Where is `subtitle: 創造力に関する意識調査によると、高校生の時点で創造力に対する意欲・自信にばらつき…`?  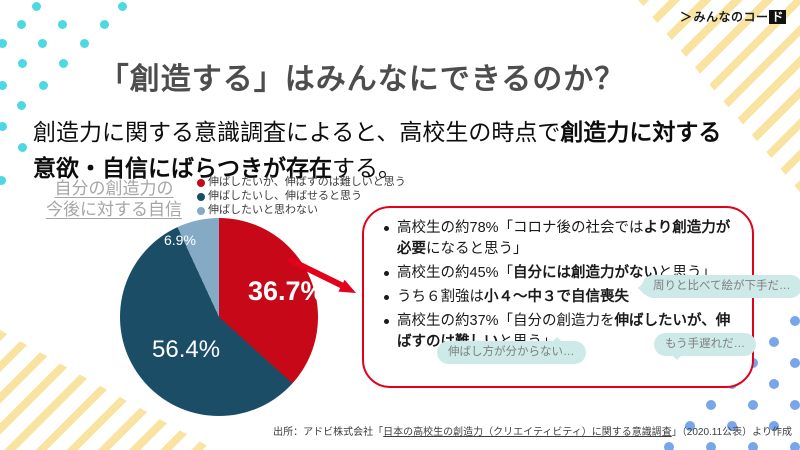
subtitle: 創造力に関する意識調査によると、高校生の時点で創造力に対する意欲・自信にばらつき… is located at coordinates (407, 150).